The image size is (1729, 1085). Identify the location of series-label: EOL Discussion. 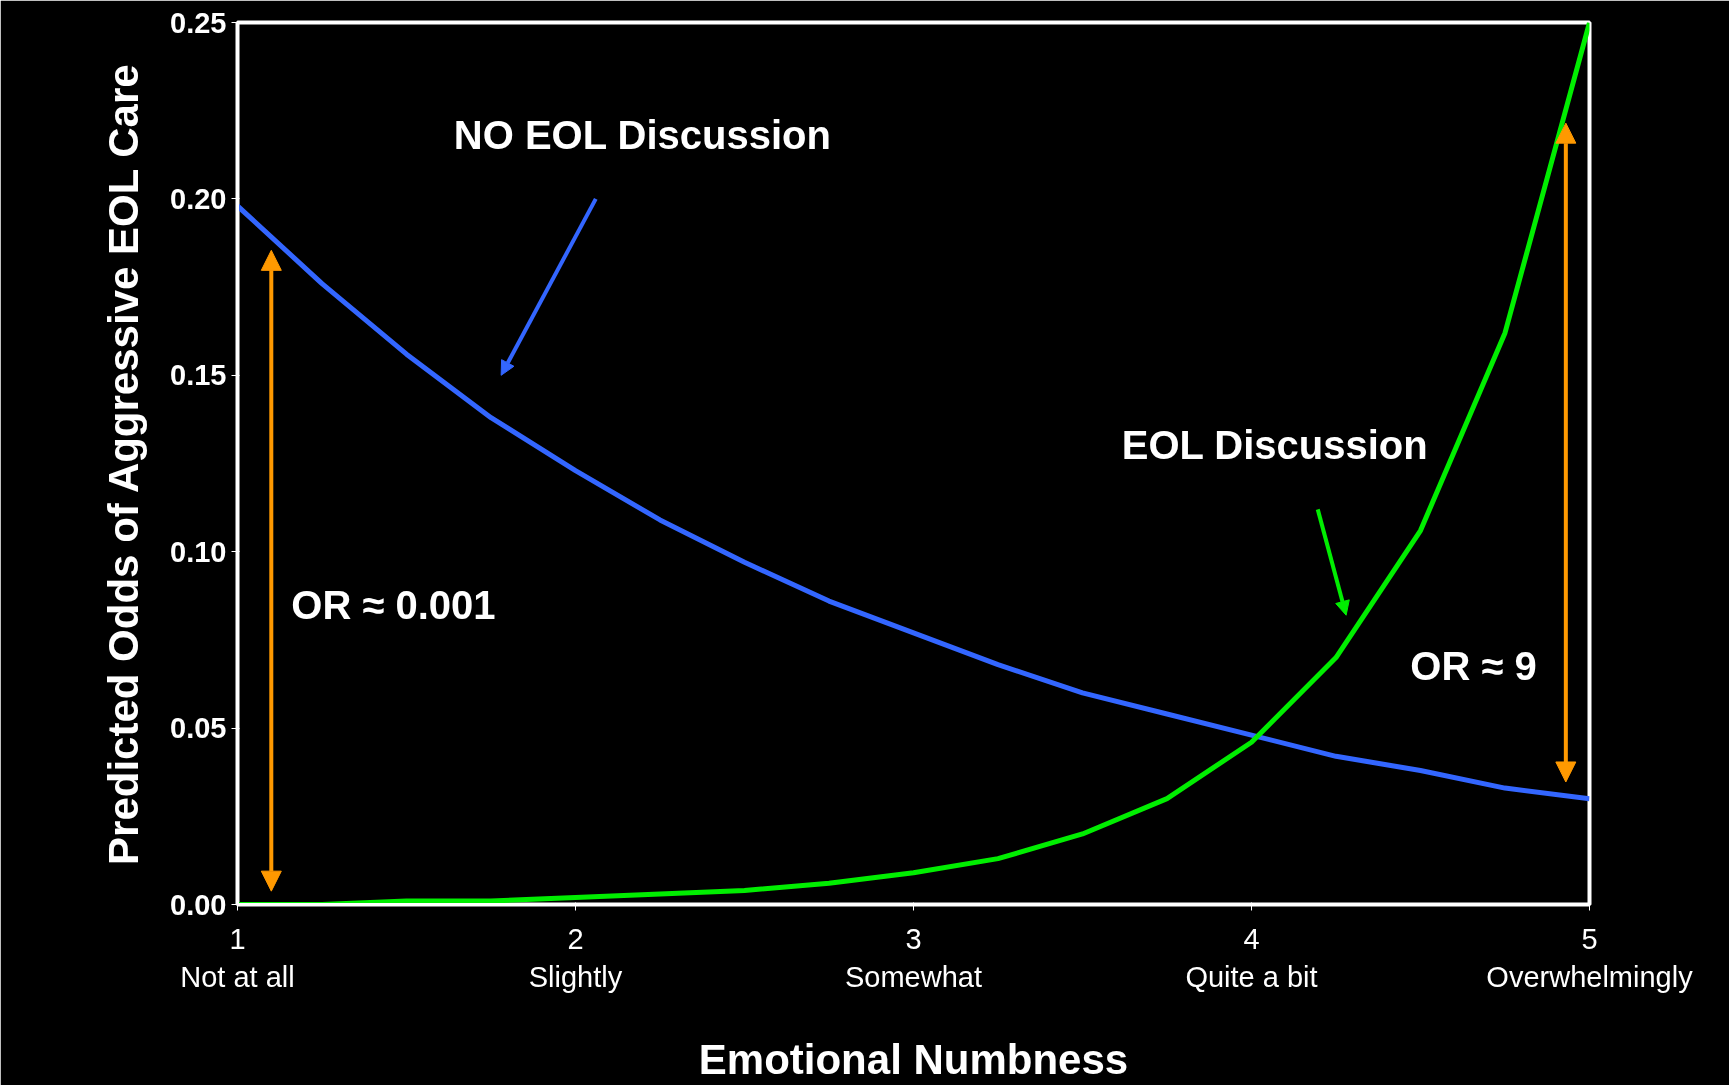
(1274, 445).